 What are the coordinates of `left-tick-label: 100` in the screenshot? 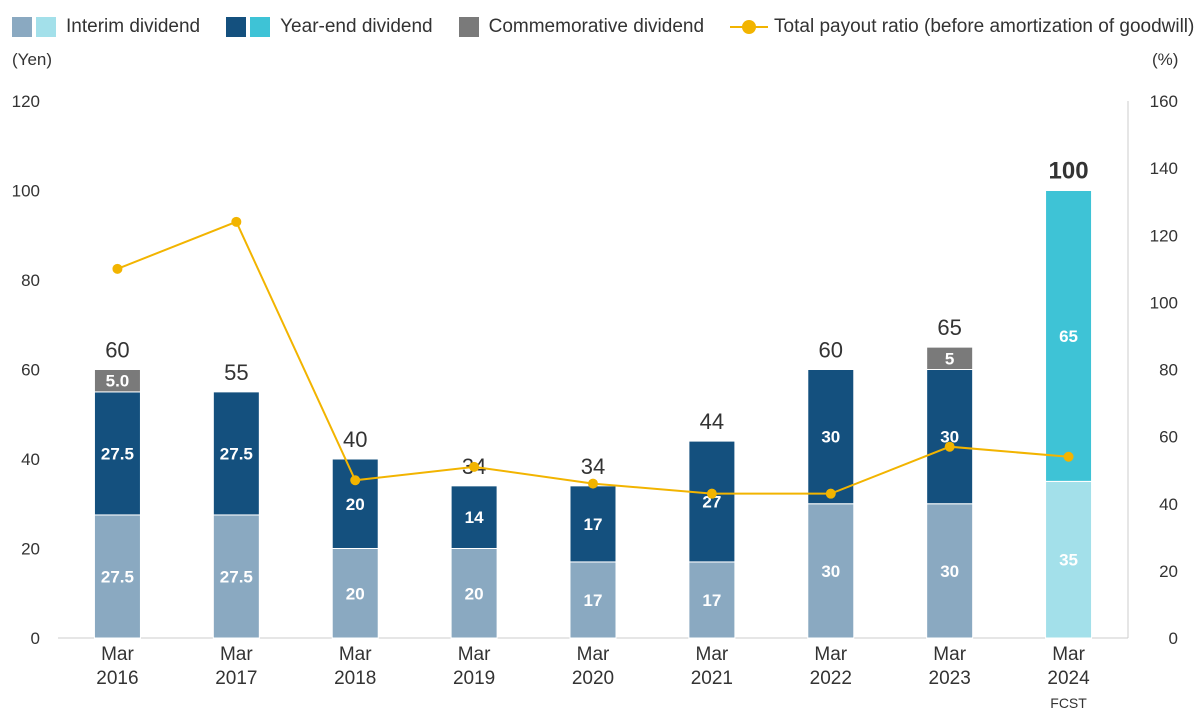 It's located at (26, 191).